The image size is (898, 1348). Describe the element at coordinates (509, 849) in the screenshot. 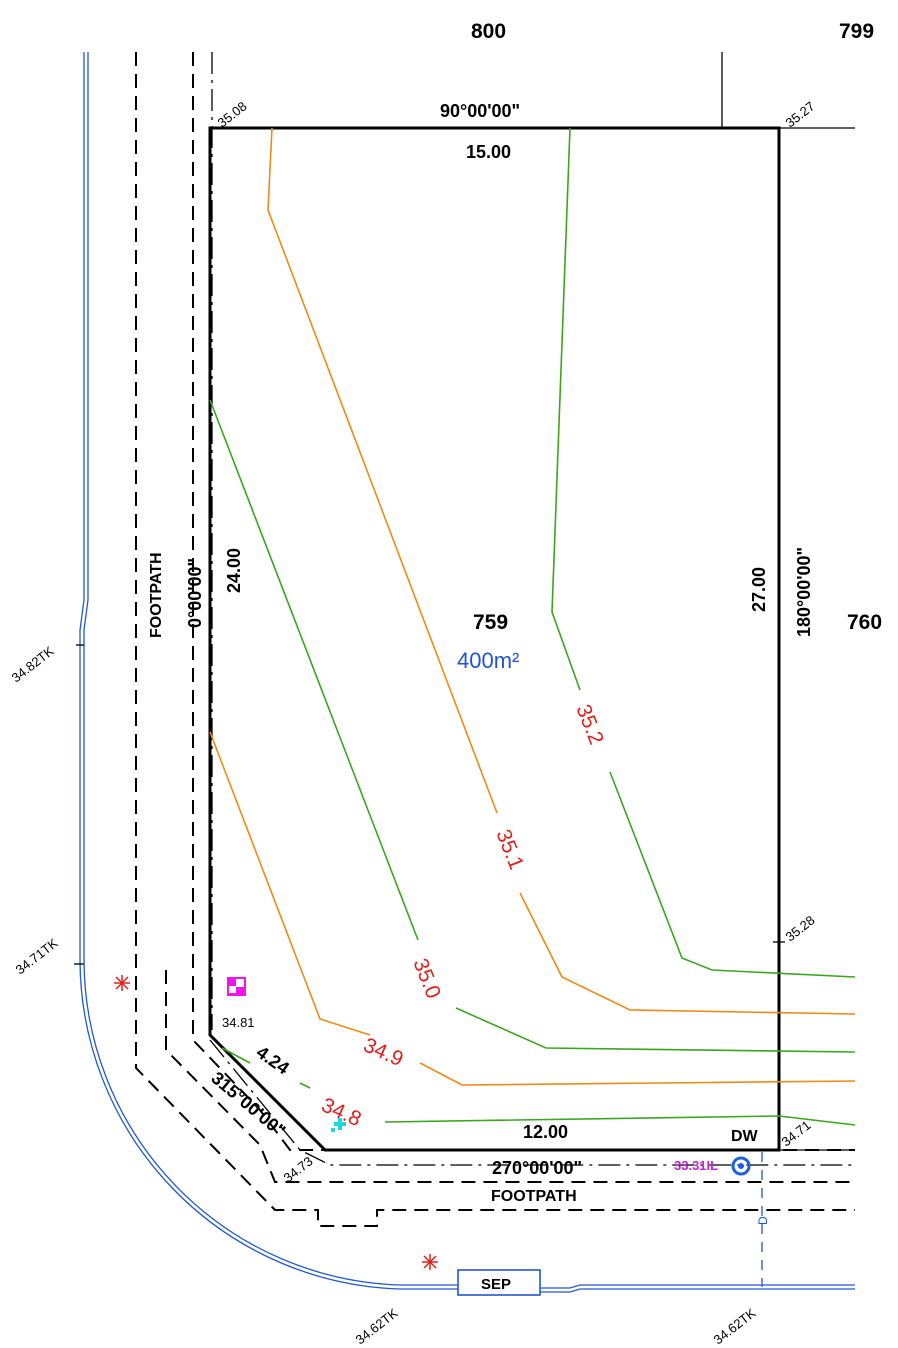

I see `contour-label-35-1: 35.1` at that location.